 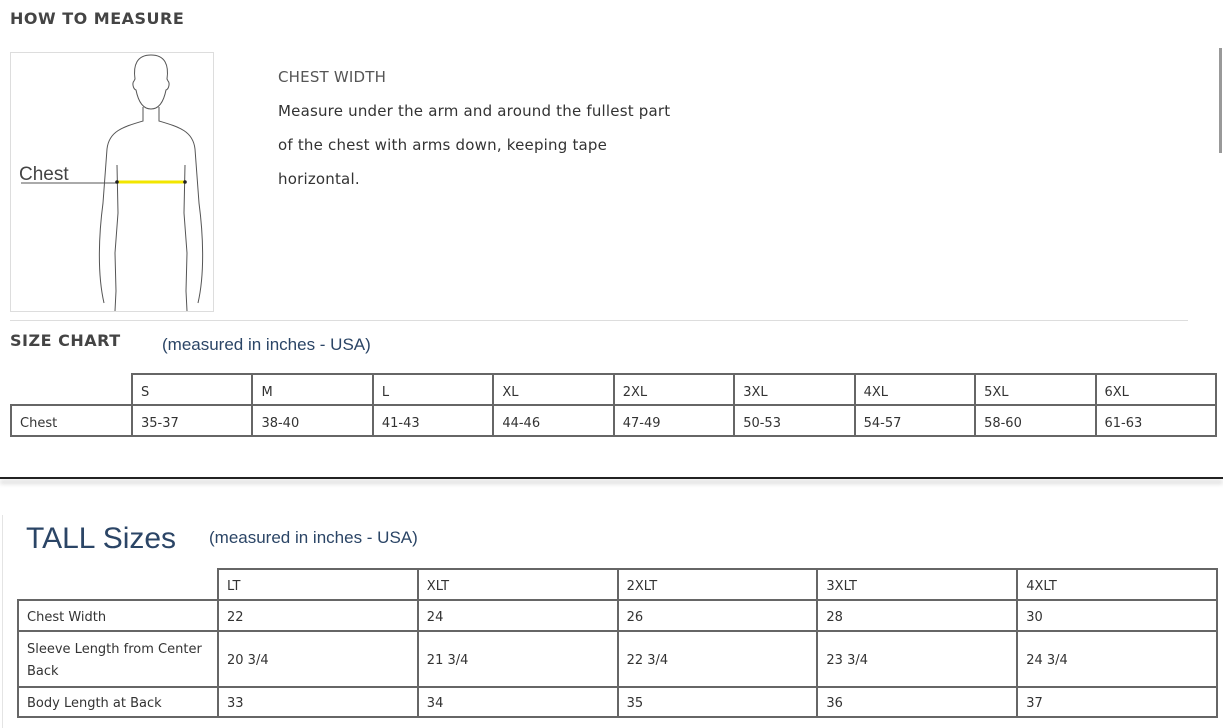 What do you see at coordinates (794, 420) in the screenshot?
I see `table-cell: 50-53` at bounding box center [794, 420].